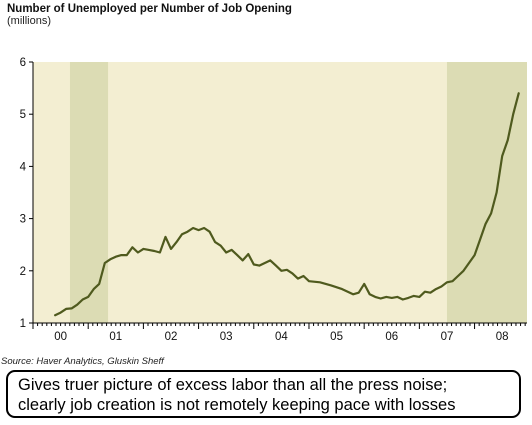 This screenshot has width=532, height=425. I want to click on y-tick-label-3: 3, so click(23, 220).